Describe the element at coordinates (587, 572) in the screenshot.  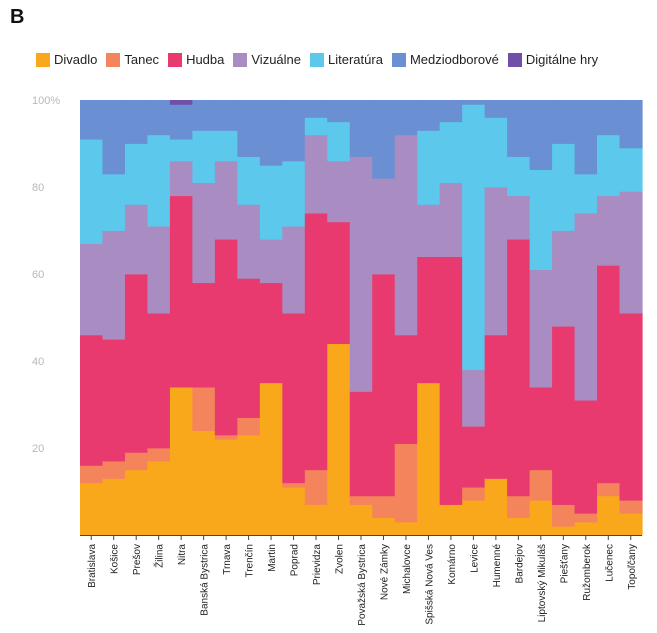
I see `x-tick-label: Ružomberok` at that location.